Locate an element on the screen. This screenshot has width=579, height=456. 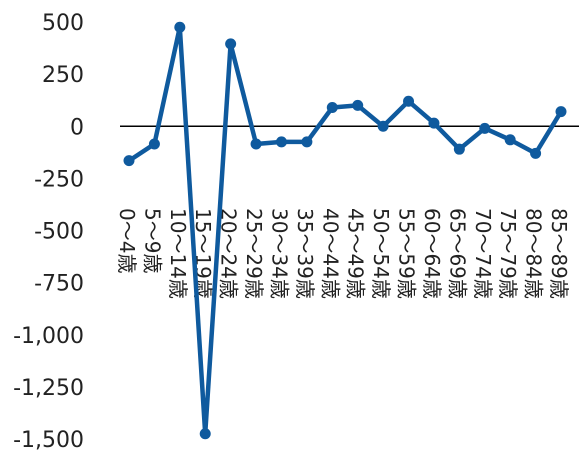
y-tick-label: -1,250 is located at coordinates (48, 388).